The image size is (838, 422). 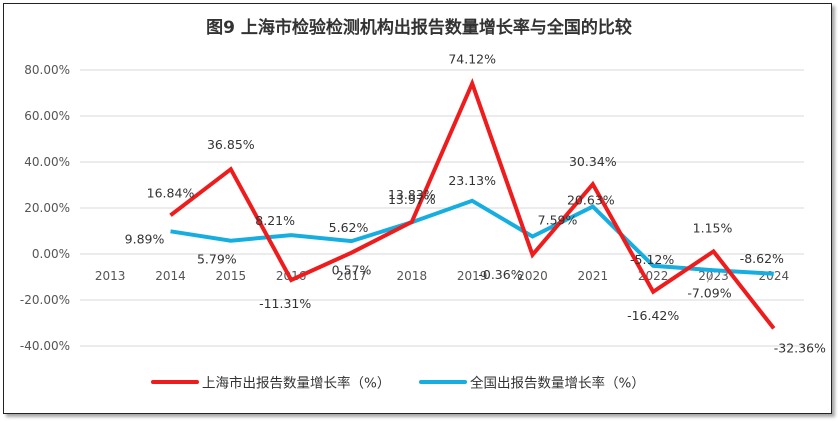 What do you see at coordinates (231, 144) in the screenshot?
I see `data-label-shanghai: 36.85%` at bounding box center [231, 144].